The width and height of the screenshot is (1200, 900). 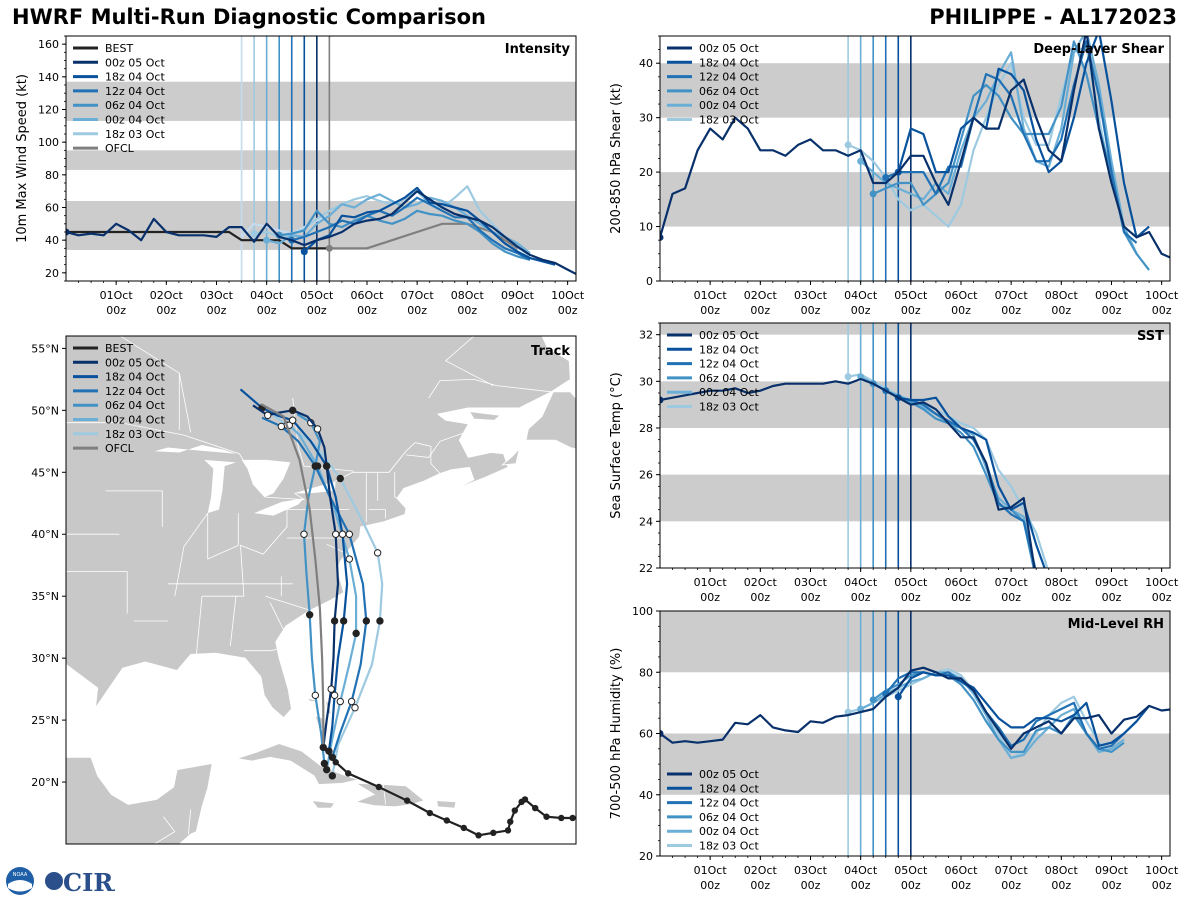 I want to click on y-axis-label: Sea Surface Temp (°C), so click(x=616, y=445).